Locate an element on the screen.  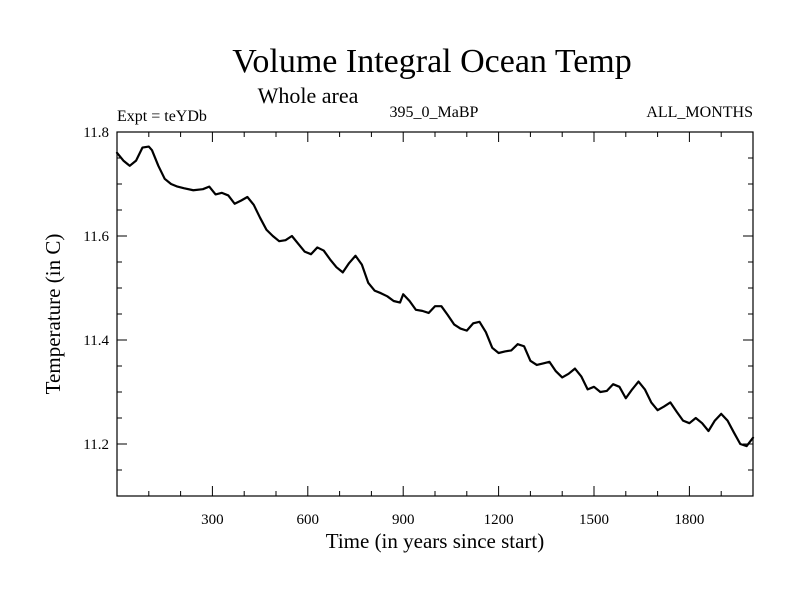
y-tick-label: 11.6 is located at coordinates (96, 237).